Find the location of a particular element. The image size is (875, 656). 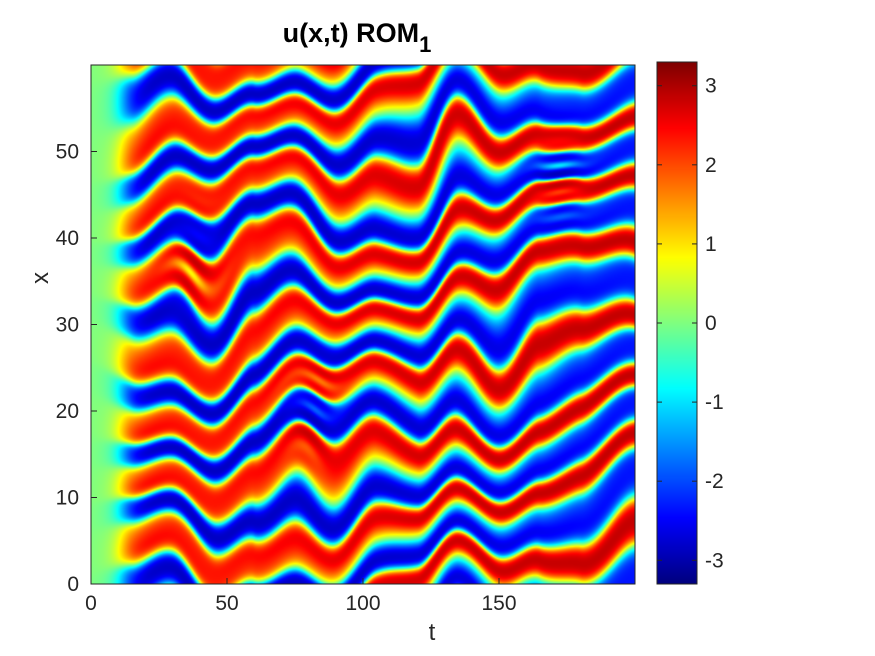

y-tick-label: 20 is located at coordinates (67, 411).